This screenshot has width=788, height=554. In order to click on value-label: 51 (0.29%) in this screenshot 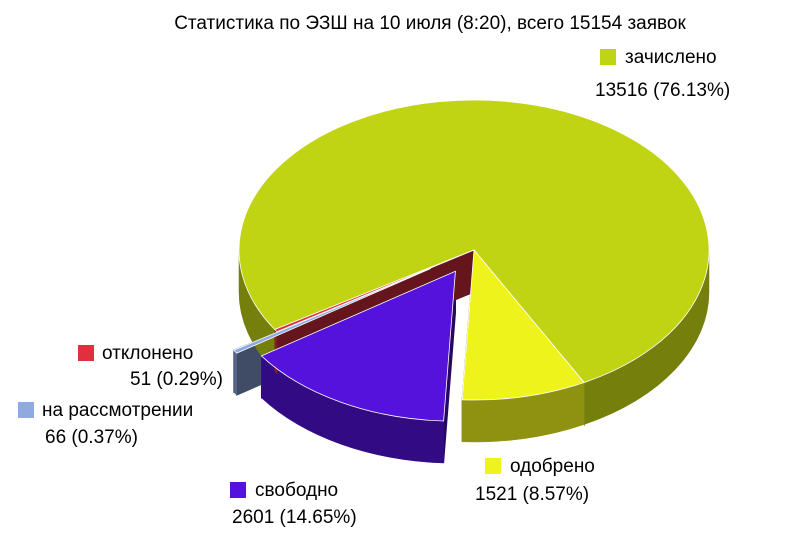, I will do `click(176, 379)`.